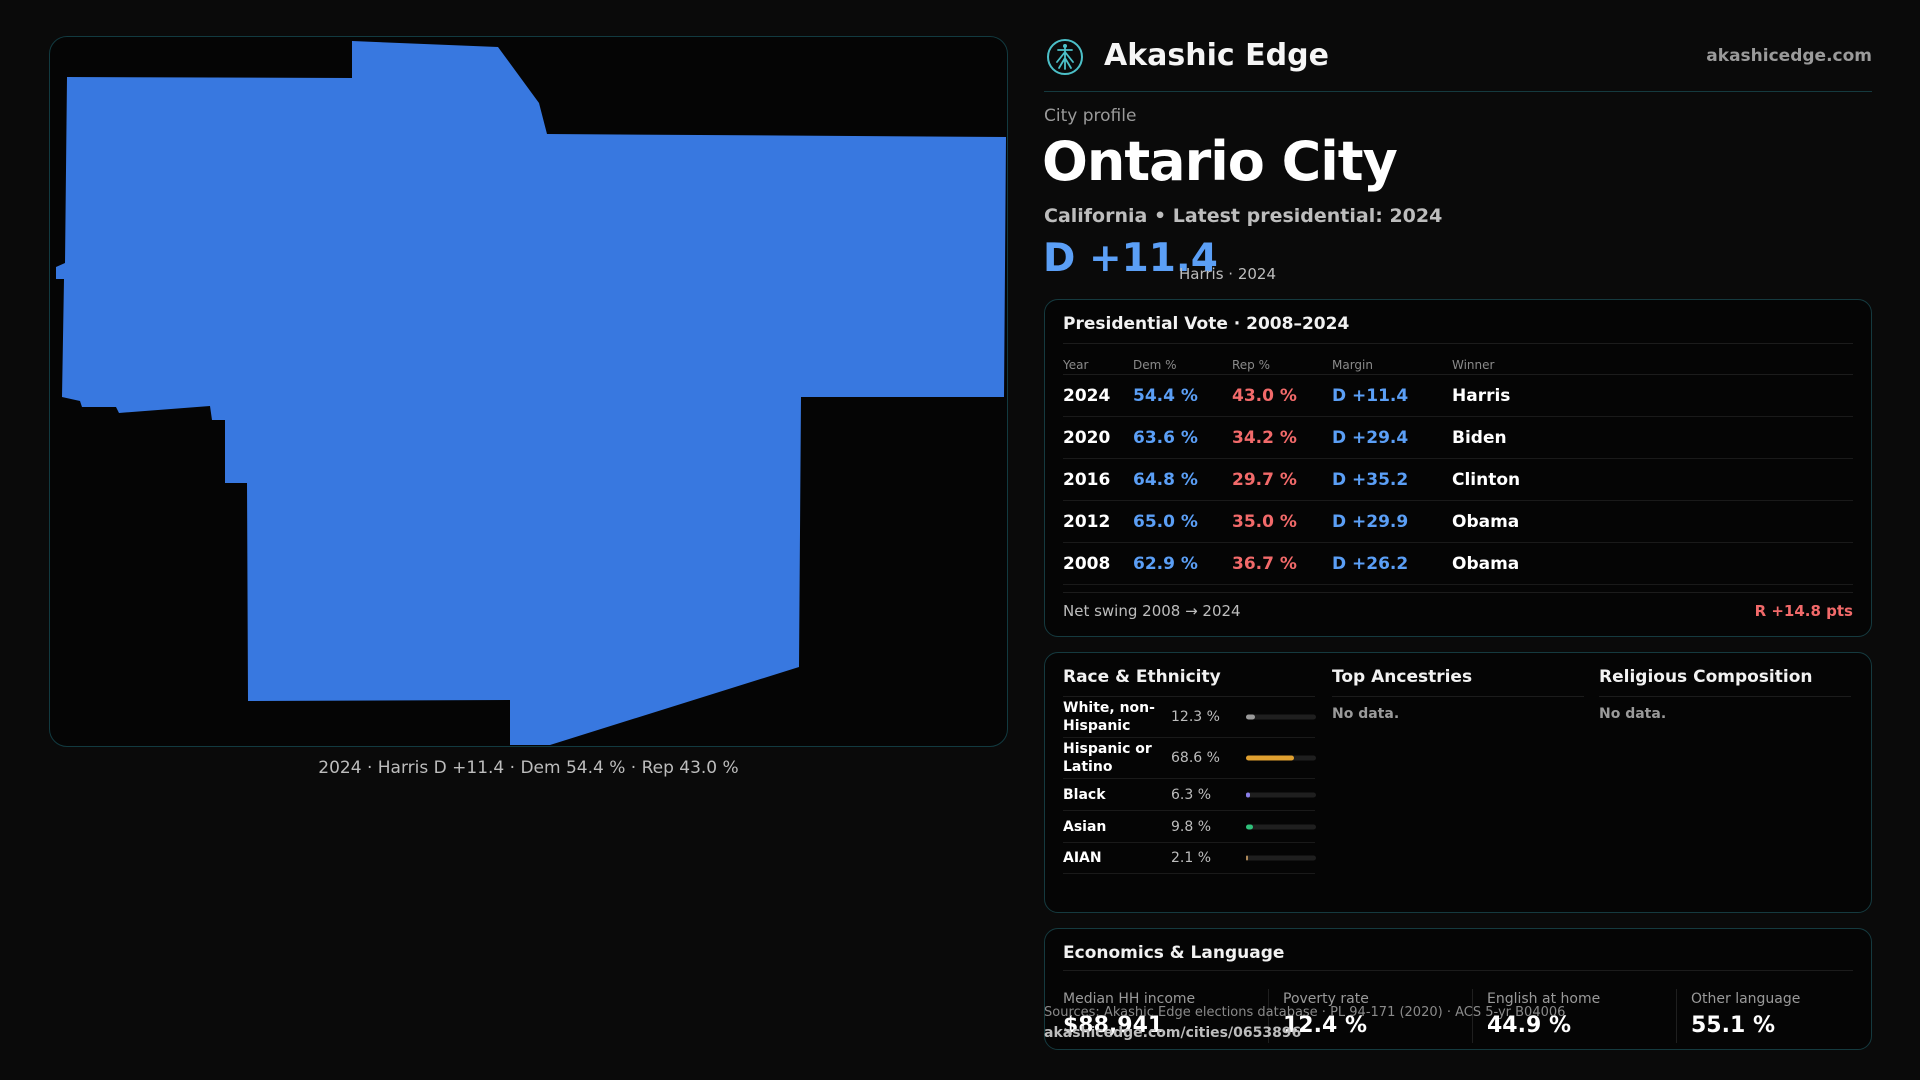 The image size is (1920, 1080). I want to click on religious-composition-section: Religious Composition No data., so click(1725, 694).